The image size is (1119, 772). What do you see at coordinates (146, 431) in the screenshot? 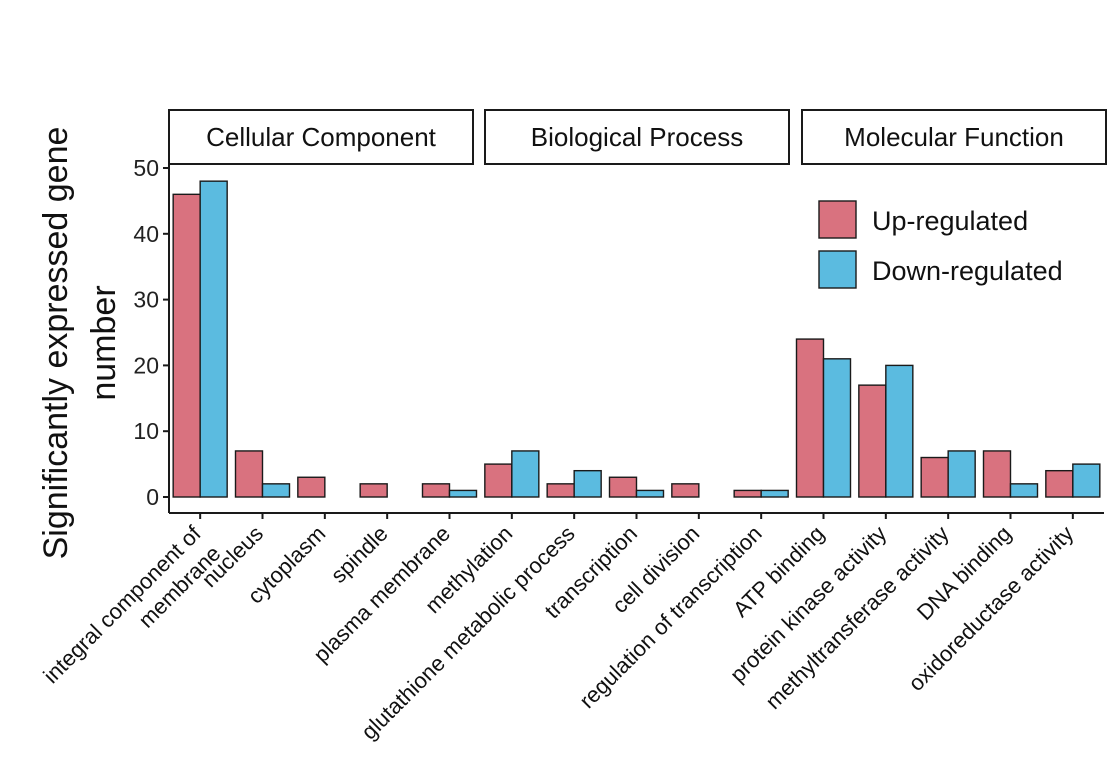
I see `y-tick-label: 10` at bounding box center [146, 431].